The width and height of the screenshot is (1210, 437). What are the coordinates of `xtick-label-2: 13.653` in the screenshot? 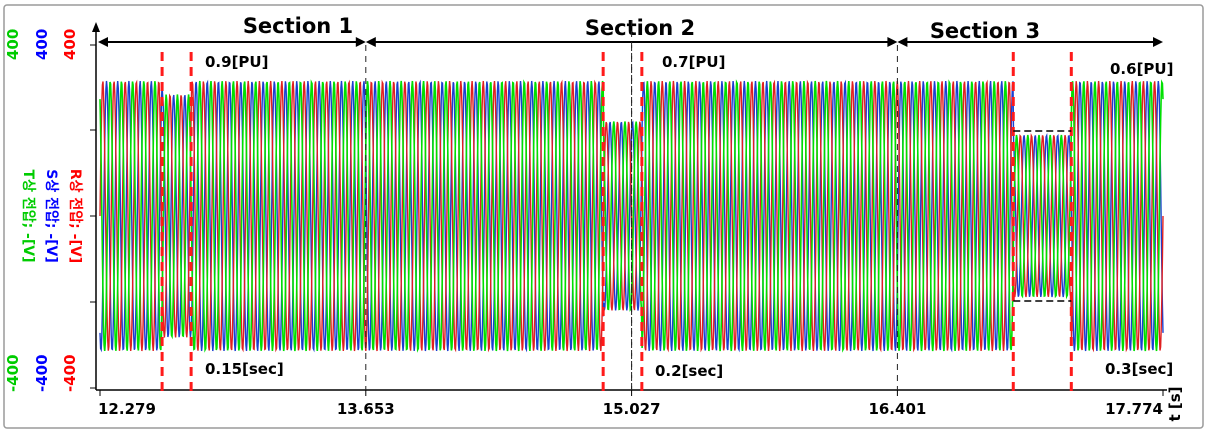 It's located at (366, 409).